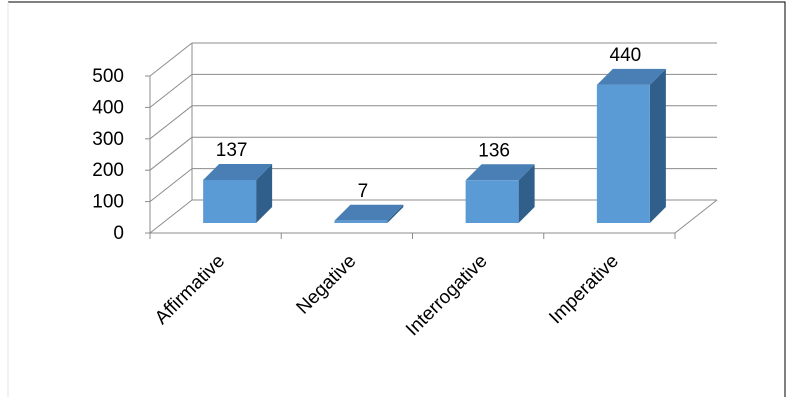 Image resolution: width=791 pixels, height=404 pixels. Describe the element at coordinates (108, 155) in the screenshot. I see `y-tick-labels: 0 100 200 300 400 500` at that location.